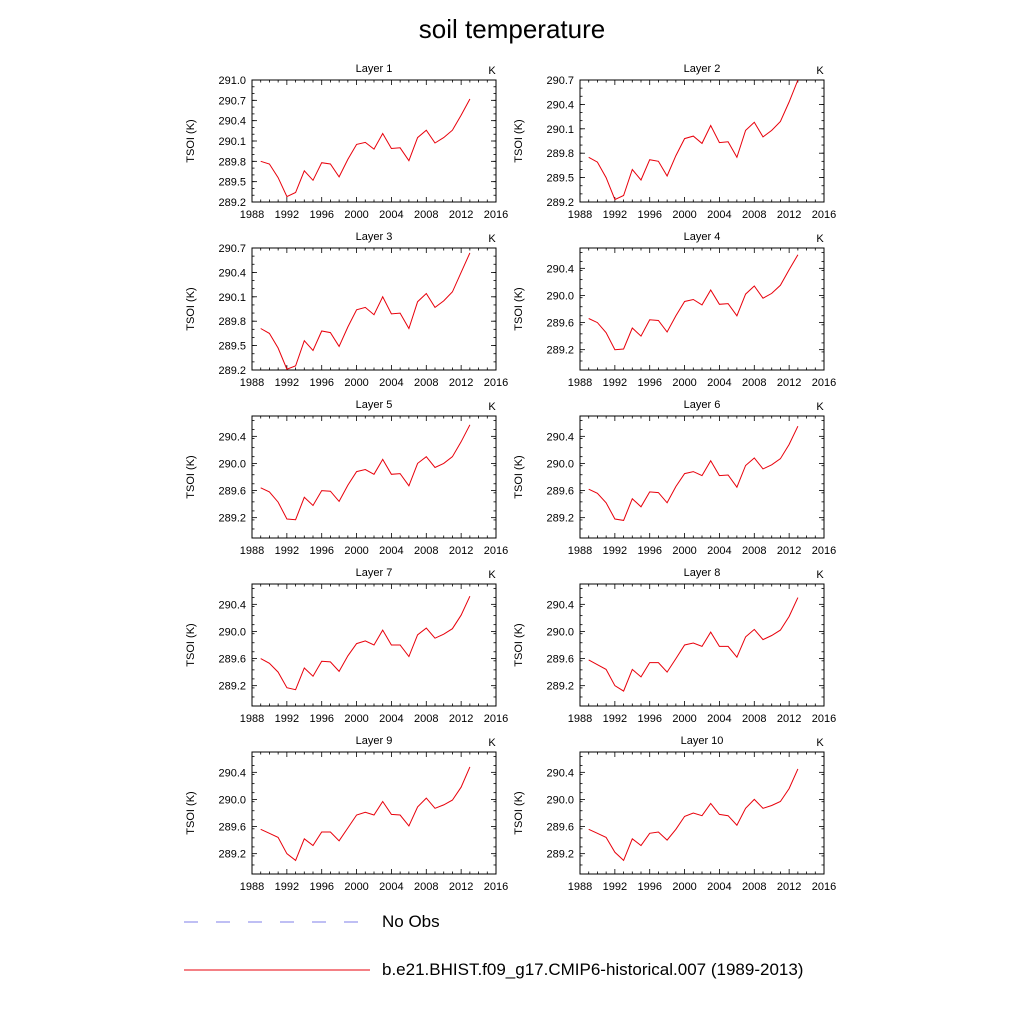  What do you see at coordinates (277, 970) in the screenshot?
I see `legend-line-model` at bounding box center [277, 970].